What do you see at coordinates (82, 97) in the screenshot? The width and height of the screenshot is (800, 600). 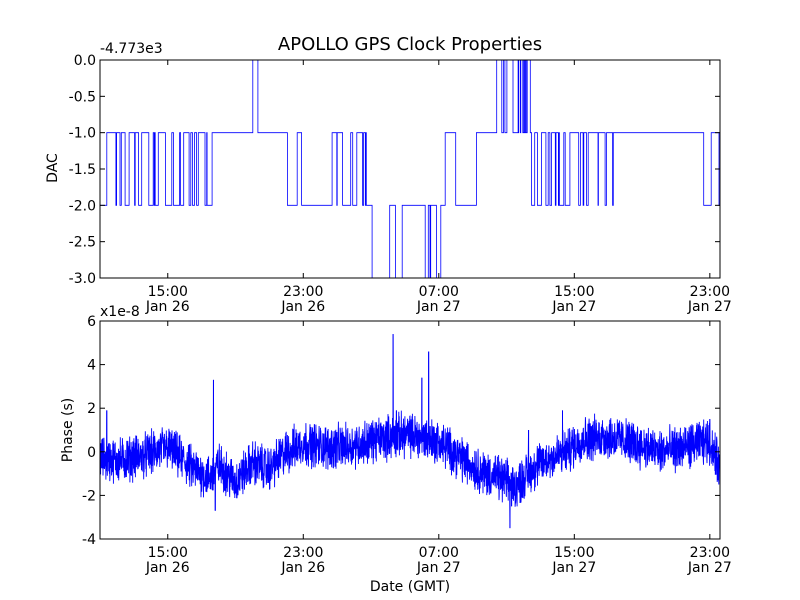 I see `dac-ytick-label: -0.5` at bounding box center [82, 97].